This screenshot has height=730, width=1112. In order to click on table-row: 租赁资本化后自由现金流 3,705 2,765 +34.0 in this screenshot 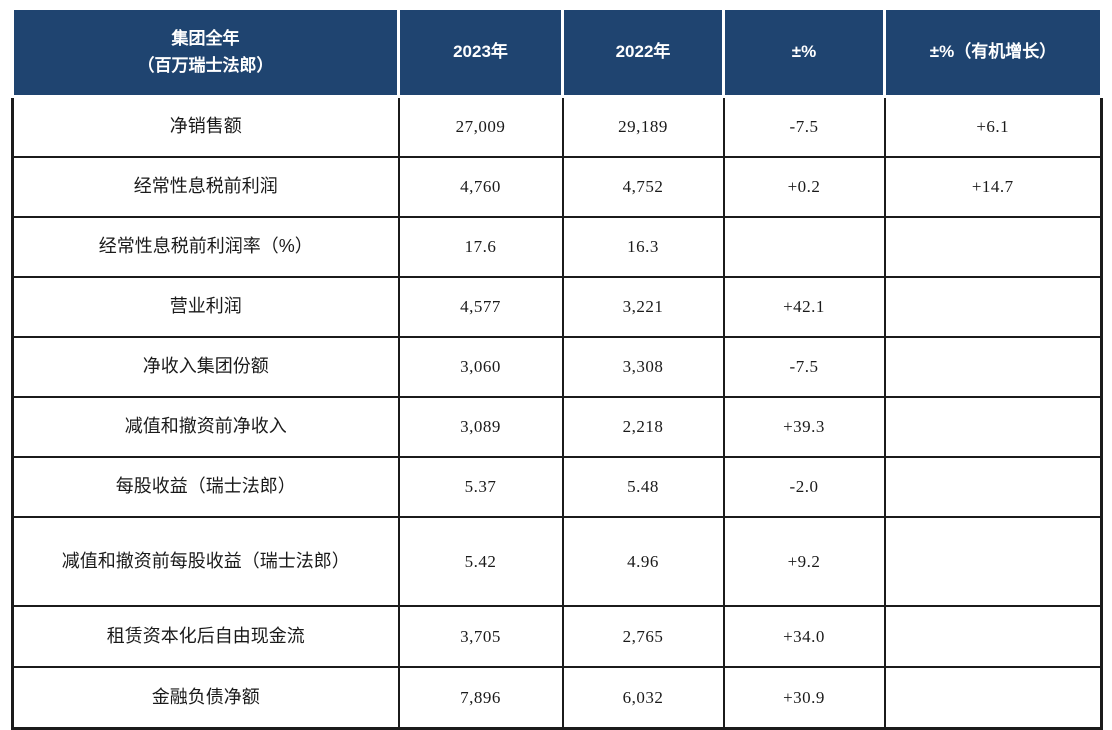, I will do `click(557, 636)`.